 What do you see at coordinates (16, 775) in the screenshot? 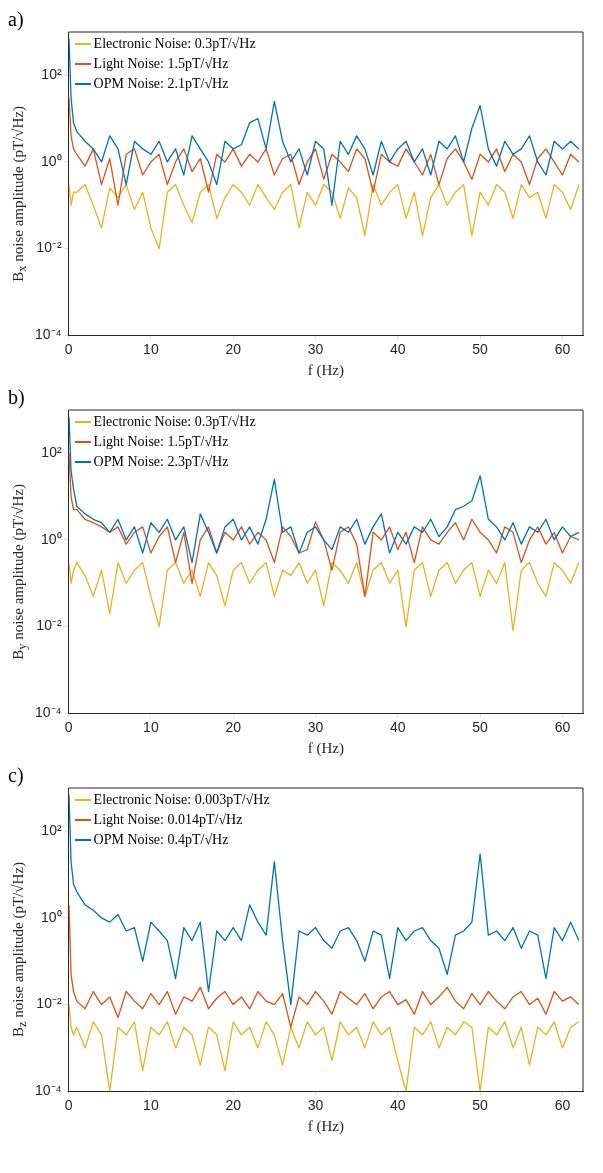
I see `chart-title: c)` at bounding box center [16, 775].